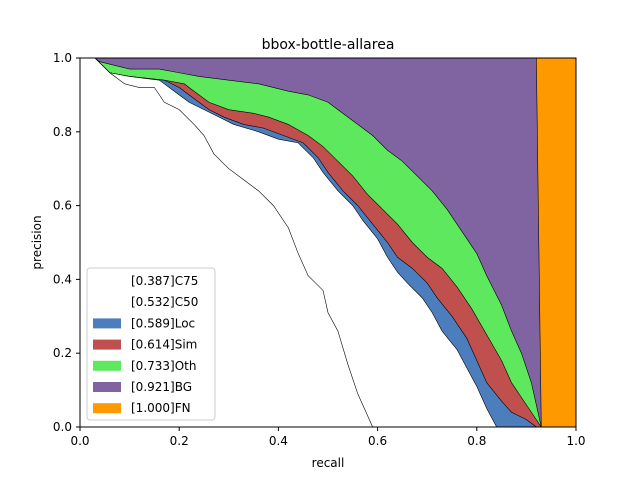 The height and width of the screenshot is (480, 640). I want to click on legend-label: [0.589]Loc, so click(163, 323).